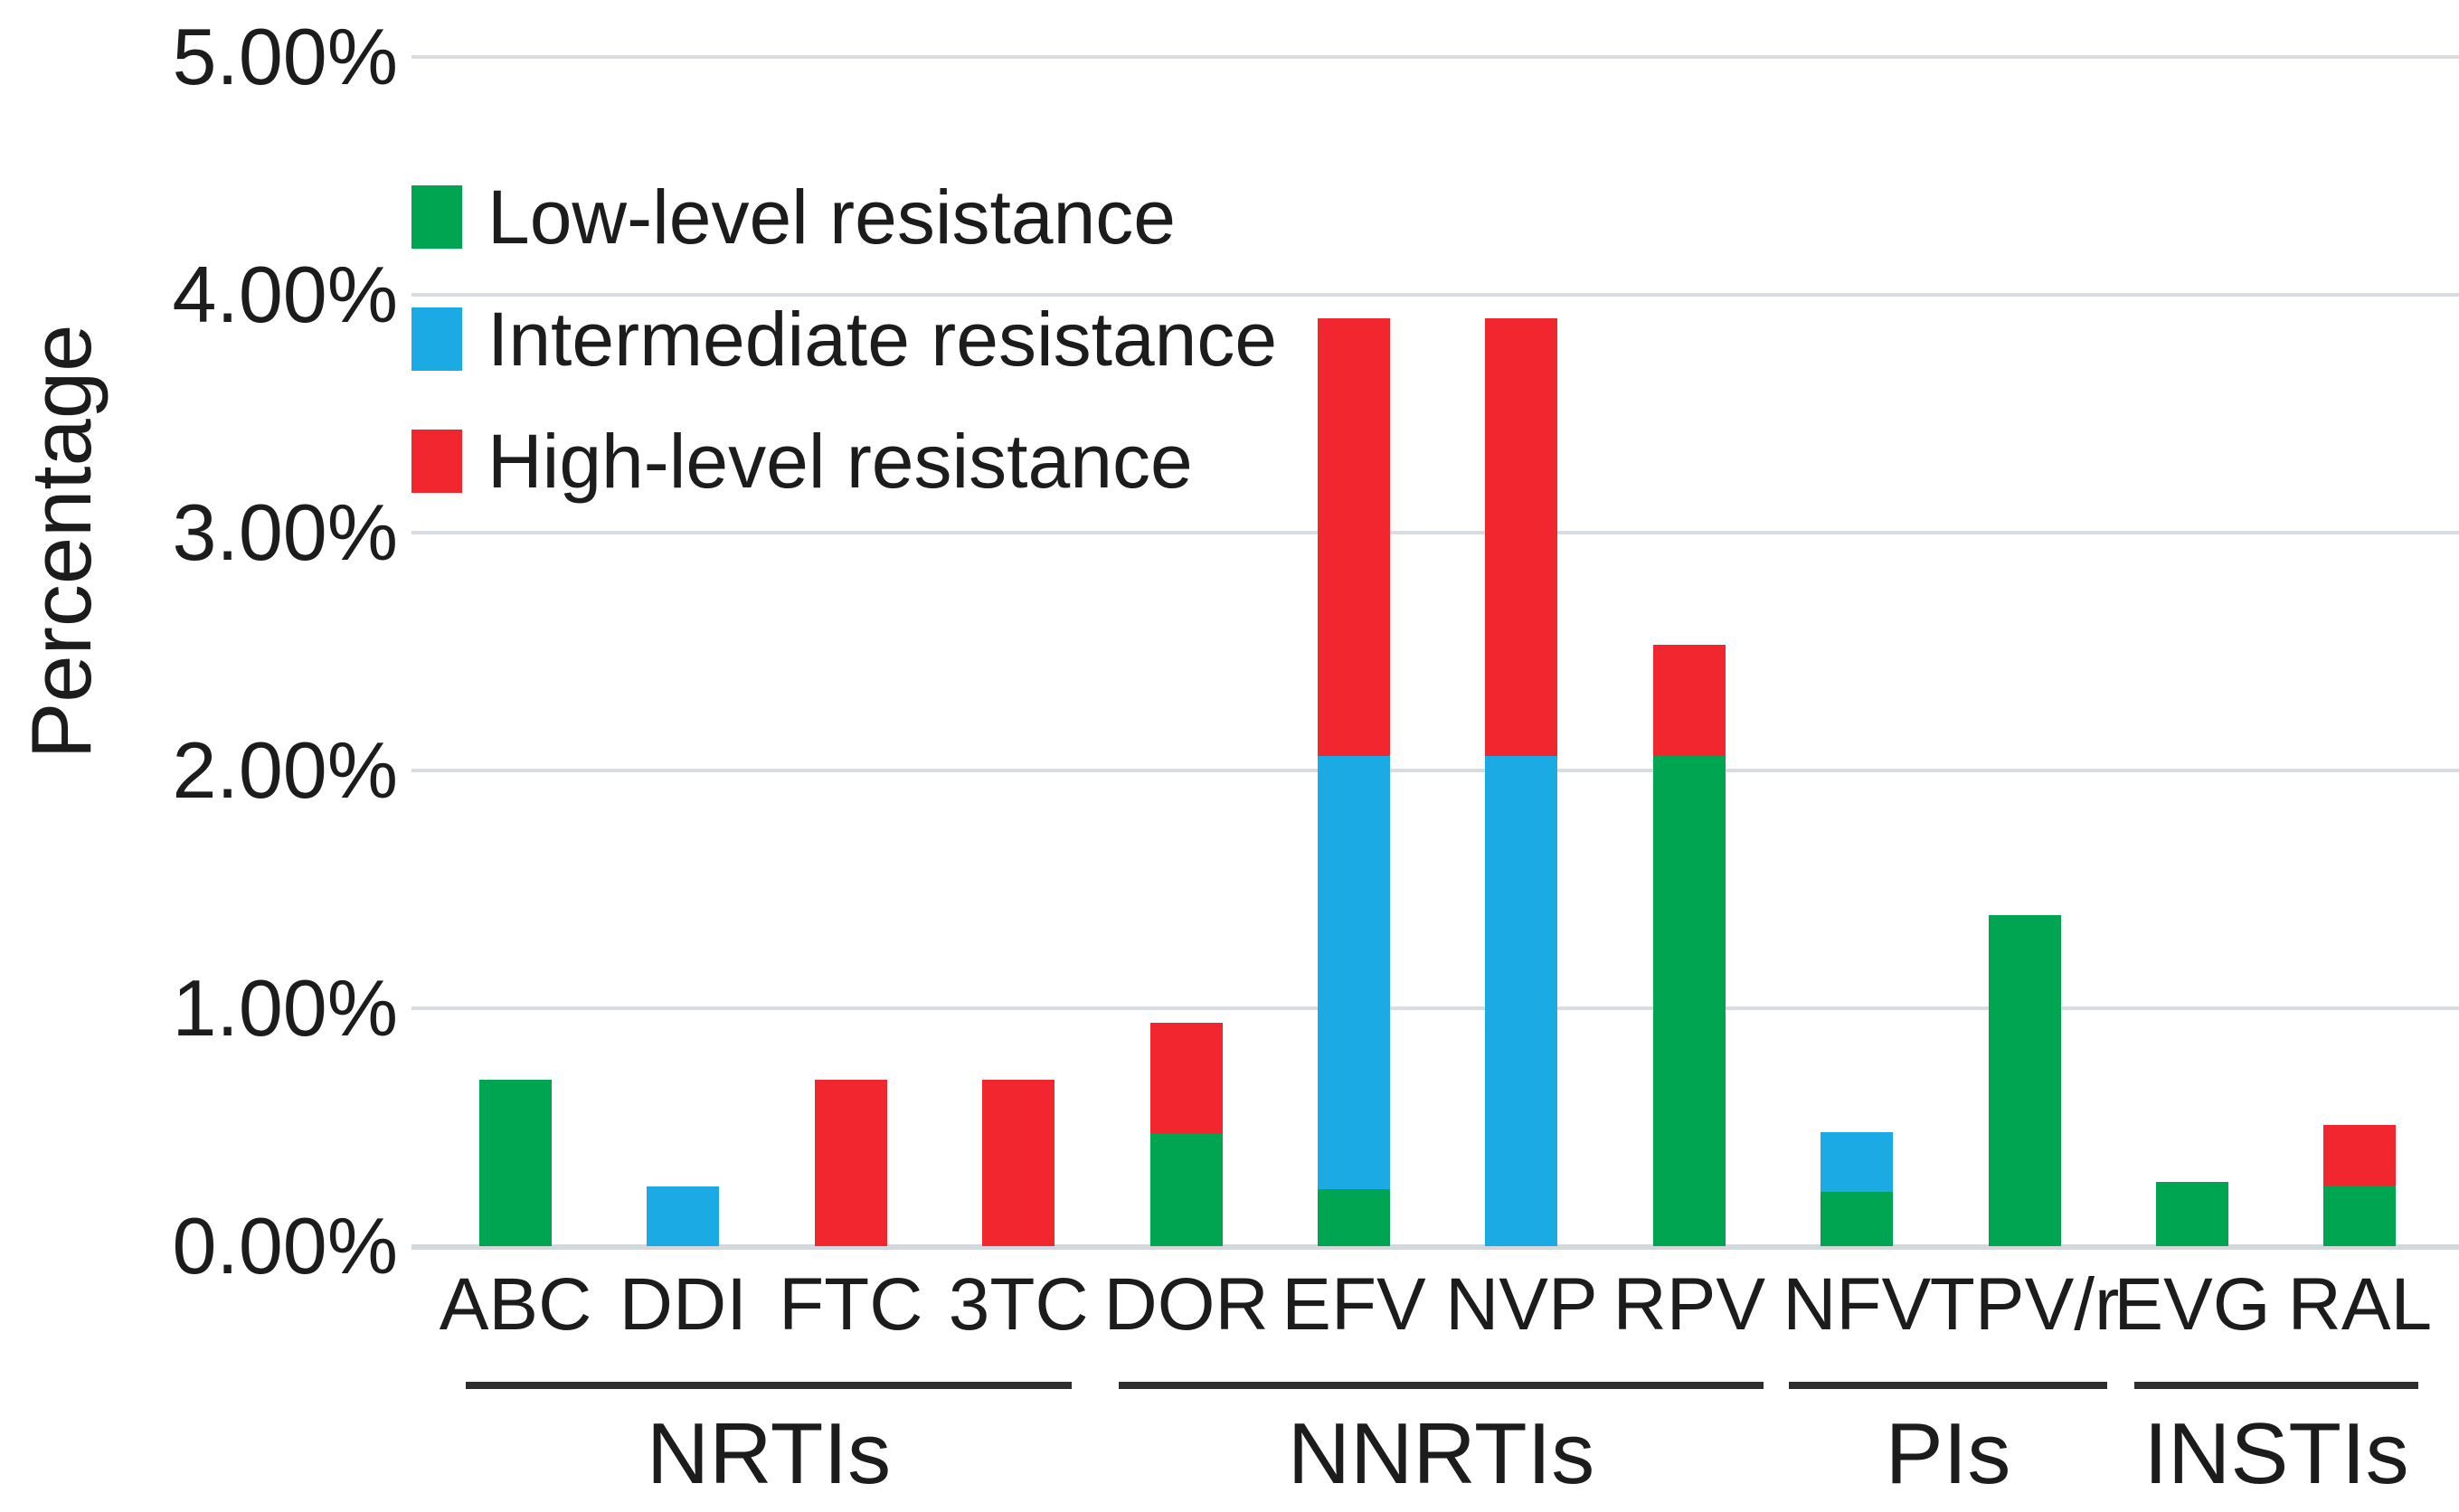  What do you see at coordinates (1948, 1453) in the screenshot?
I see `group-label-PIs: PIs` at bounding box center [1948, 1453].